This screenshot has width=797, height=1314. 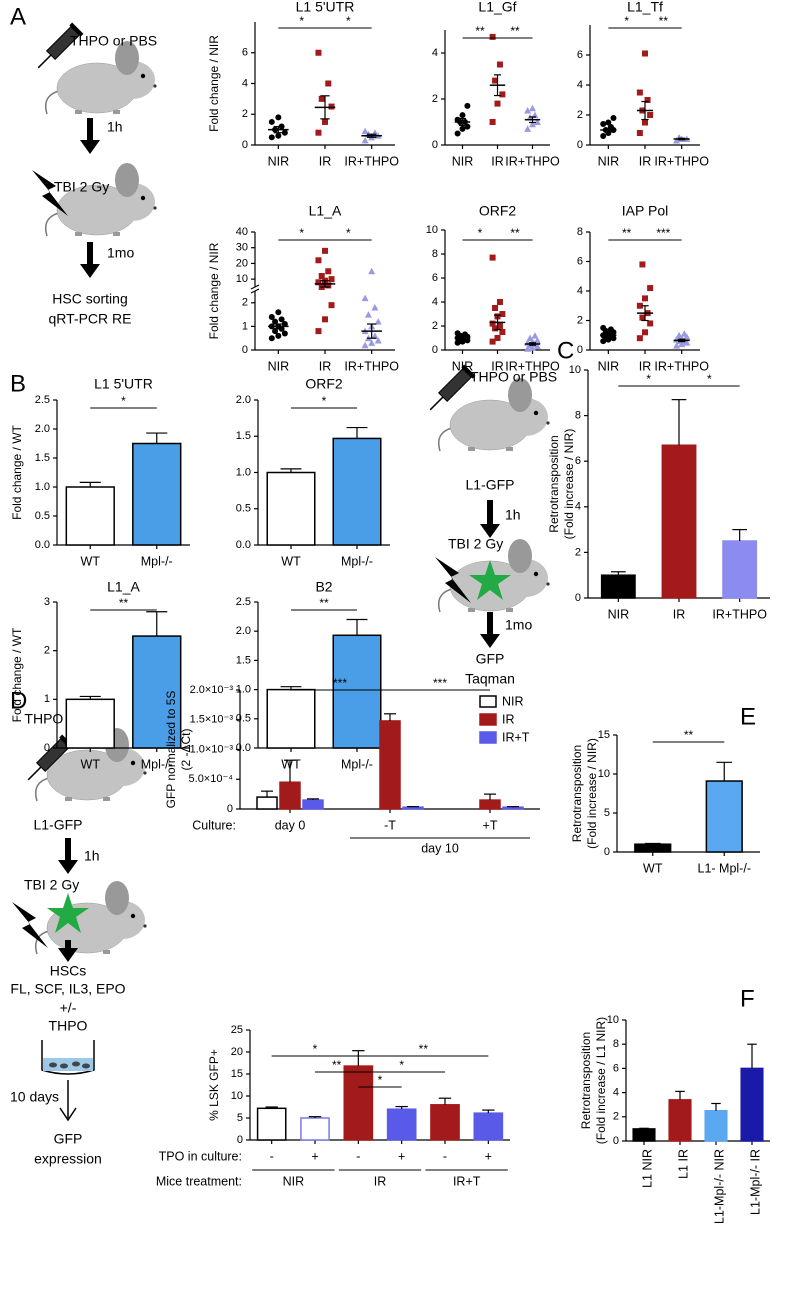 I want to click on significance-label: *, so click(x=315, y=1049).